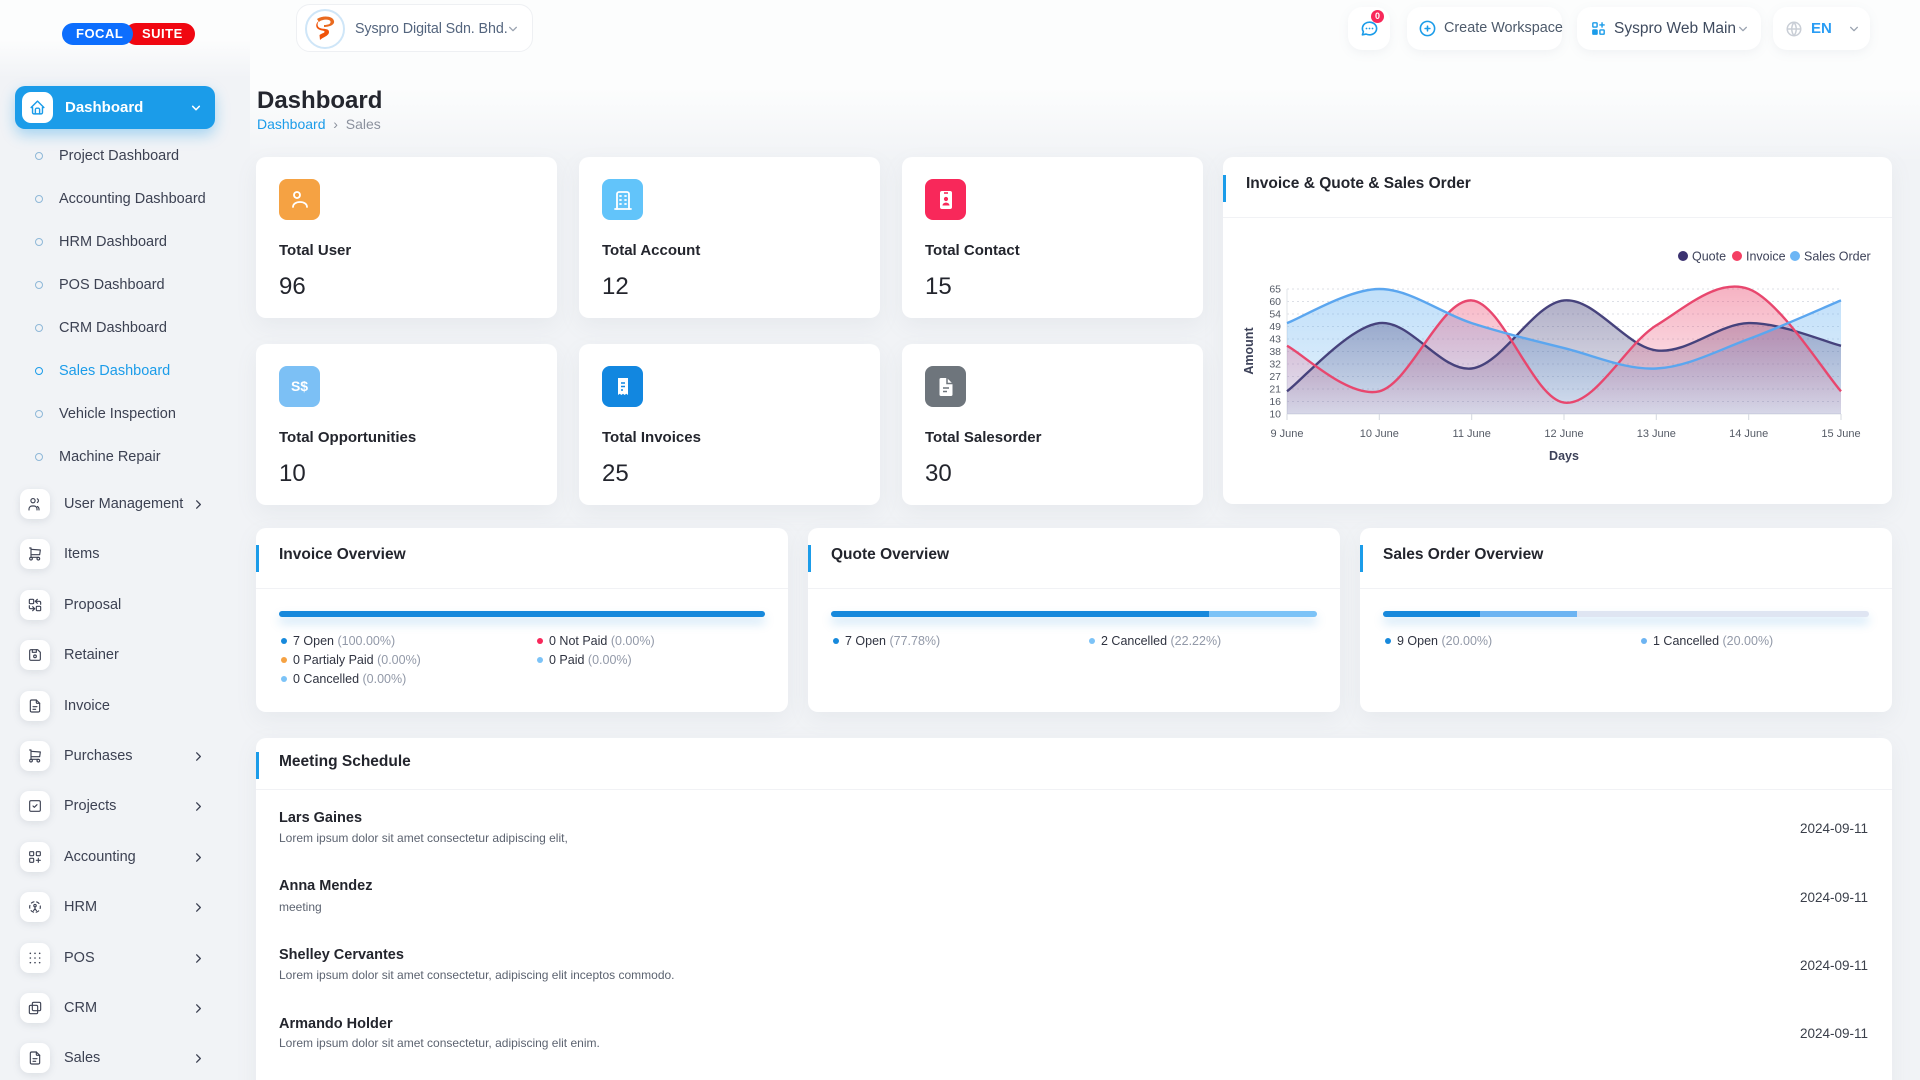  I want to click on svg-text: 13 June, so click(1656, 434).